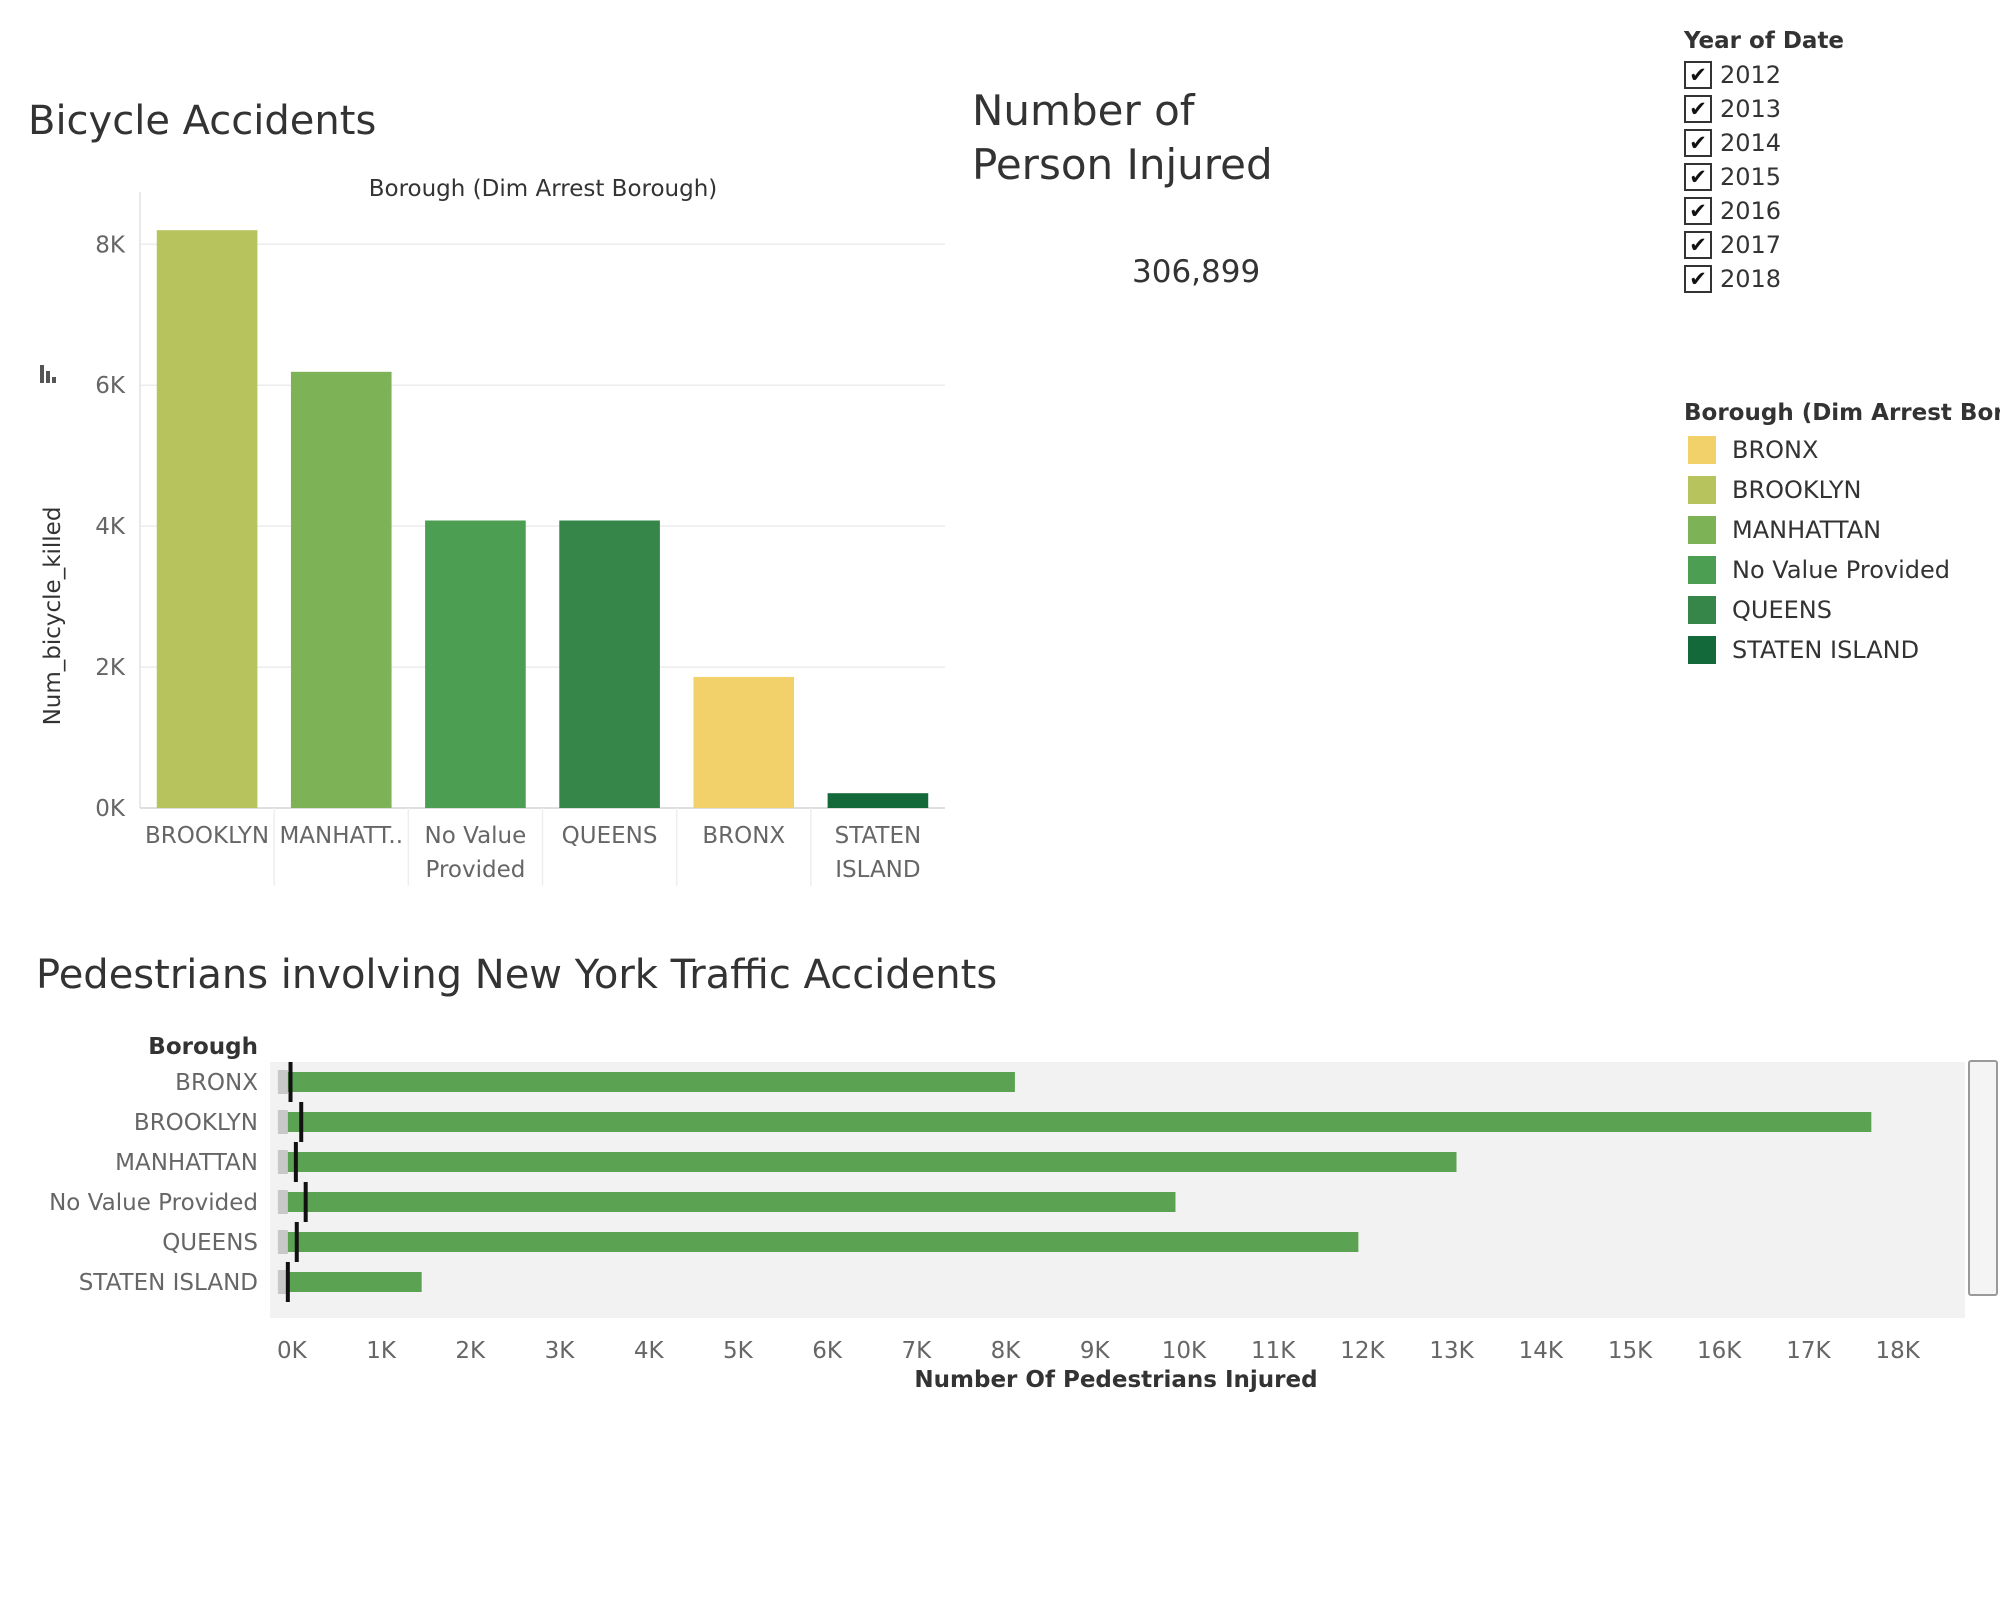 The image size is (2000, 1600). Describe the element at coordinates (543, 189) in the screenshot. I see `bicycle-column-header: Borough (Dim Arrest Borough)` at that location.